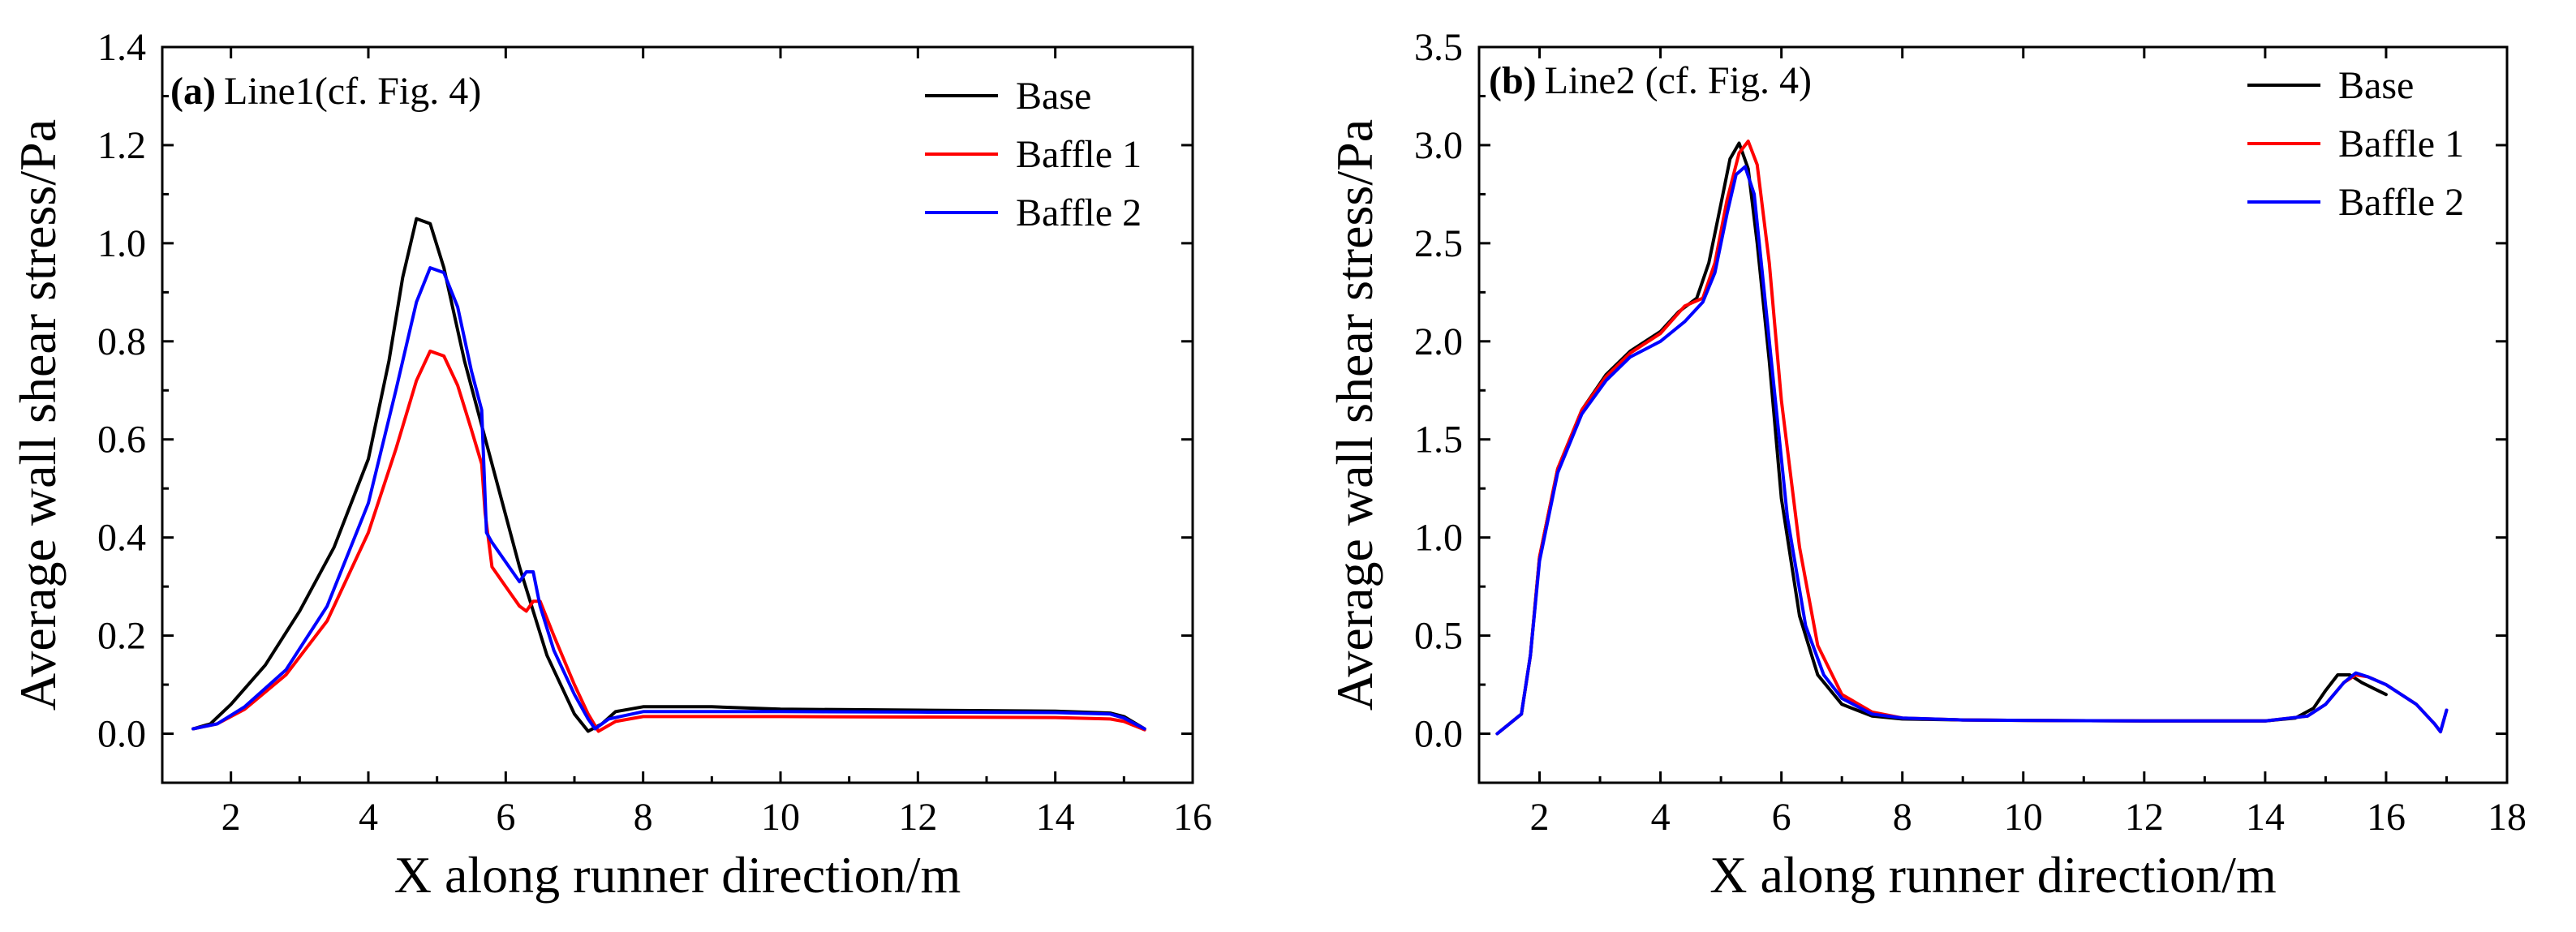  I want to click on panel-tag: (a), so click(193, 92).